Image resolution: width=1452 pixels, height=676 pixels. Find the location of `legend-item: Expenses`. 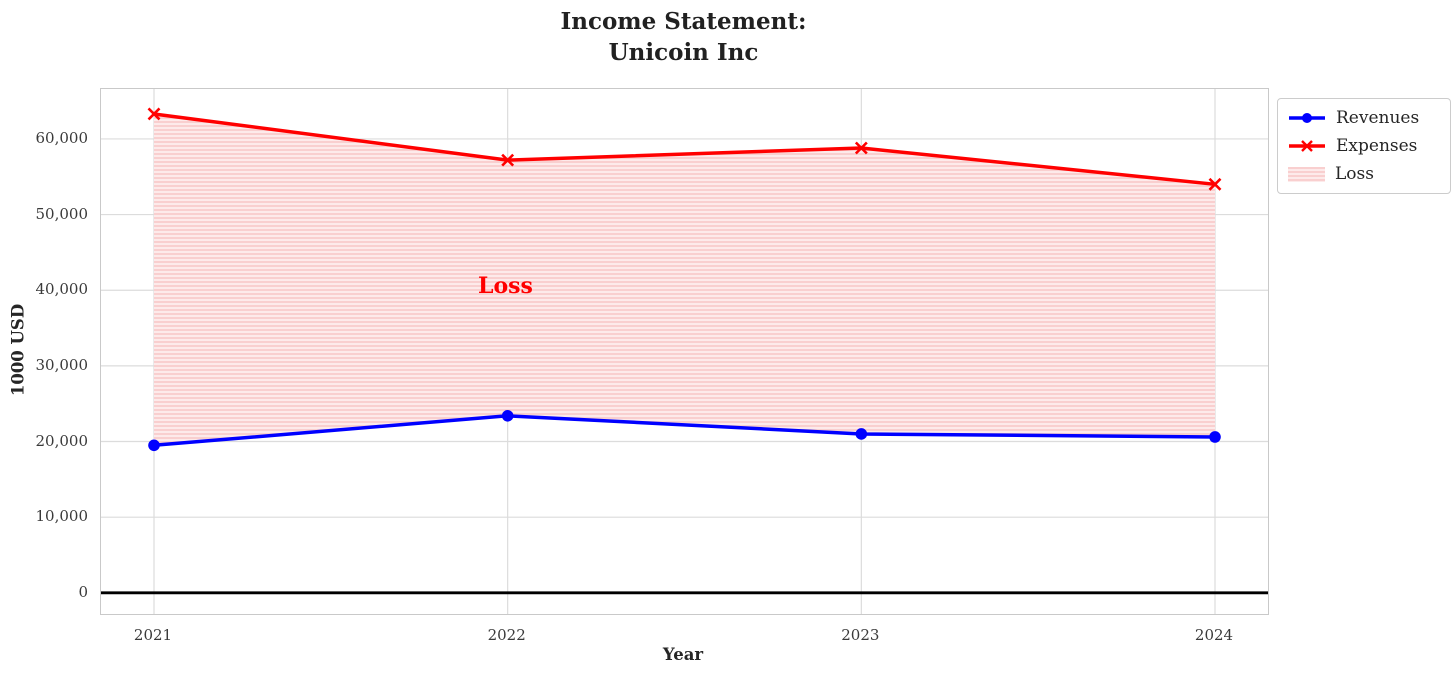

legend-item: Expenses is located at coordinates (1364, 146).